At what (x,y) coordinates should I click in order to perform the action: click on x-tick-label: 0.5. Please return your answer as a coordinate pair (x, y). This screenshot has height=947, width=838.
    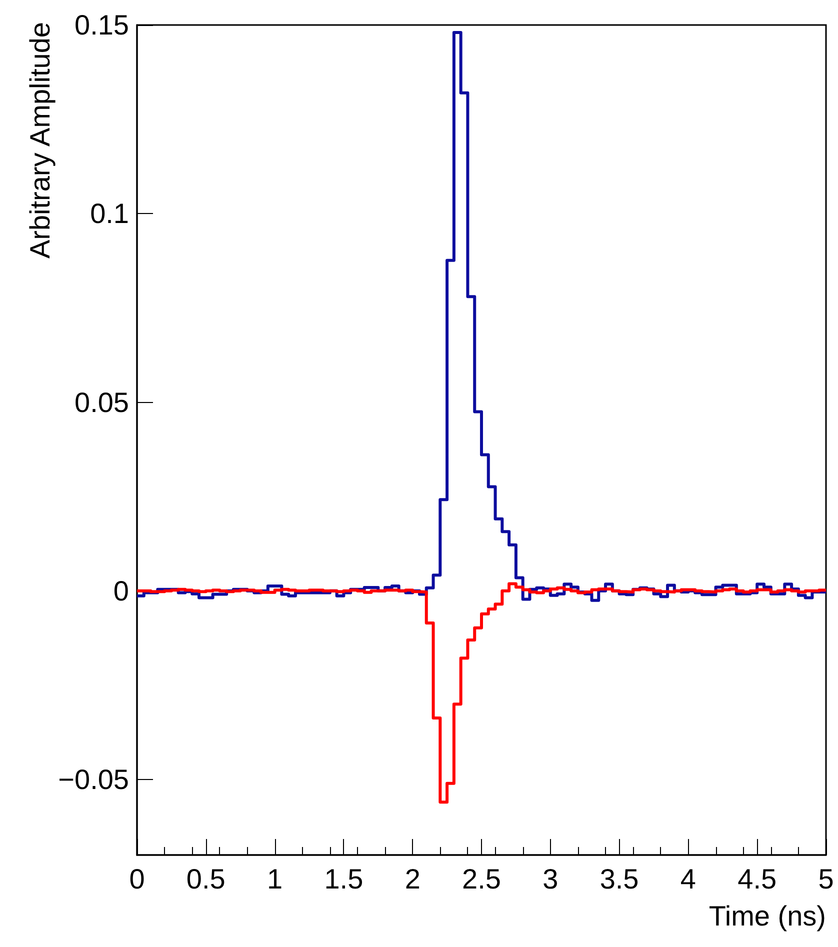
    Looking at the image, I should click on (206, 879).